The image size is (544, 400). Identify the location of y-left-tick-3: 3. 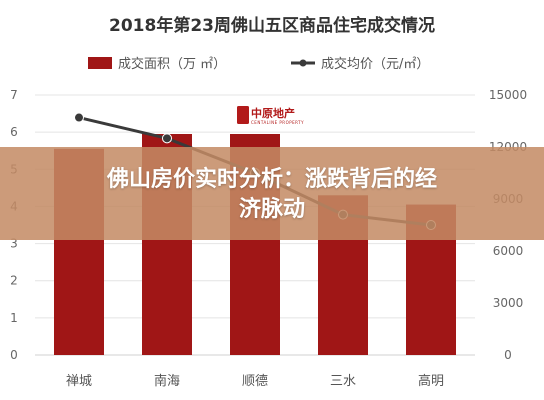
(14, 244).